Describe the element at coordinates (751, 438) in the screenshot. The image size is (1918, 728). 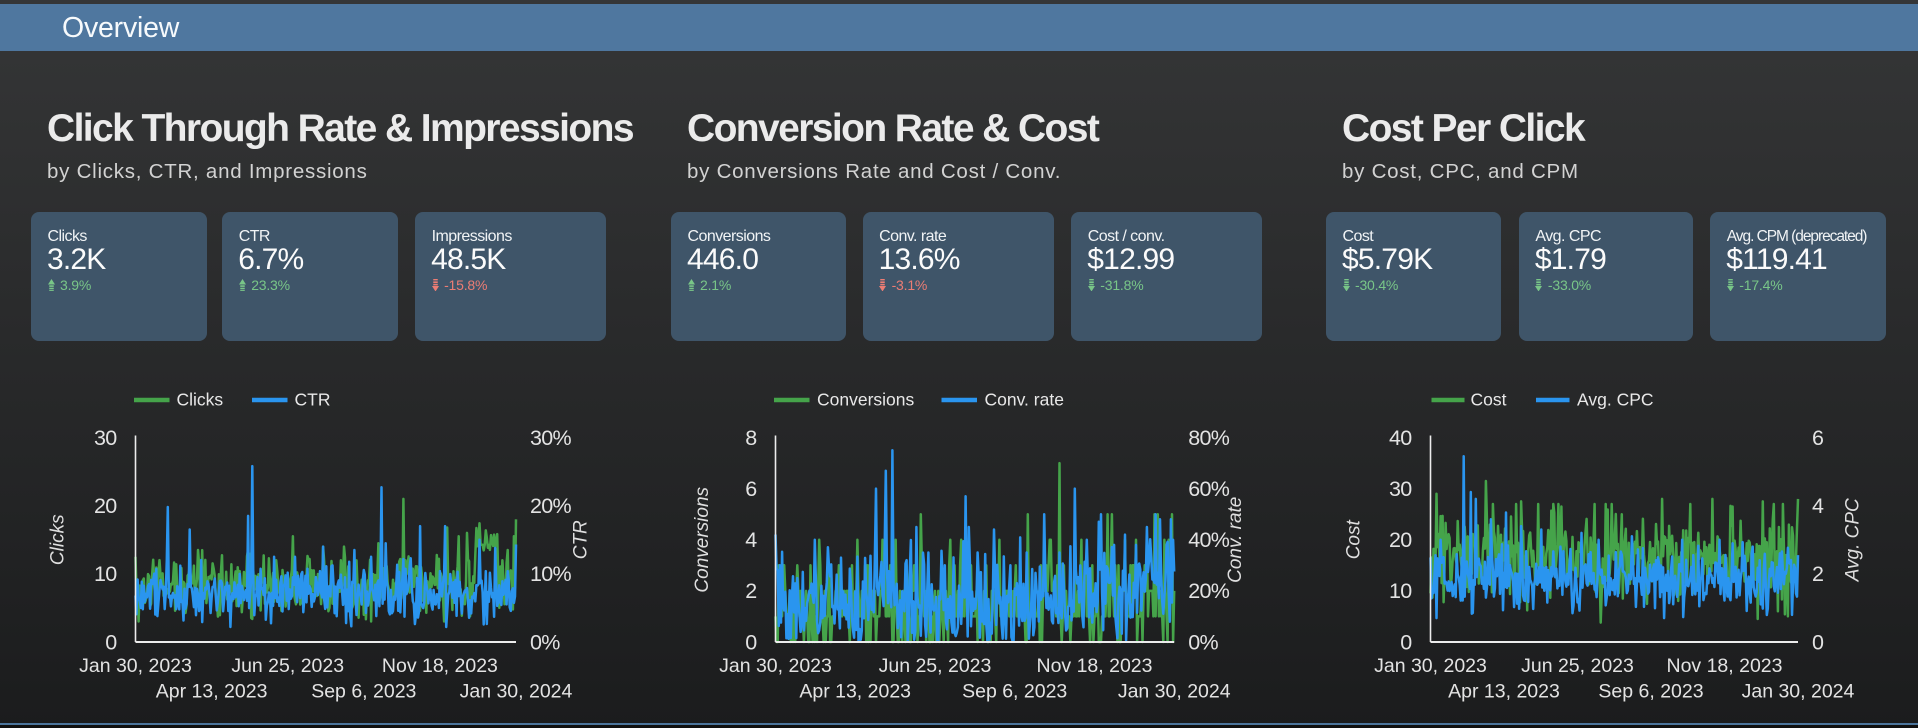
I see `svg-text: 8` at that location.